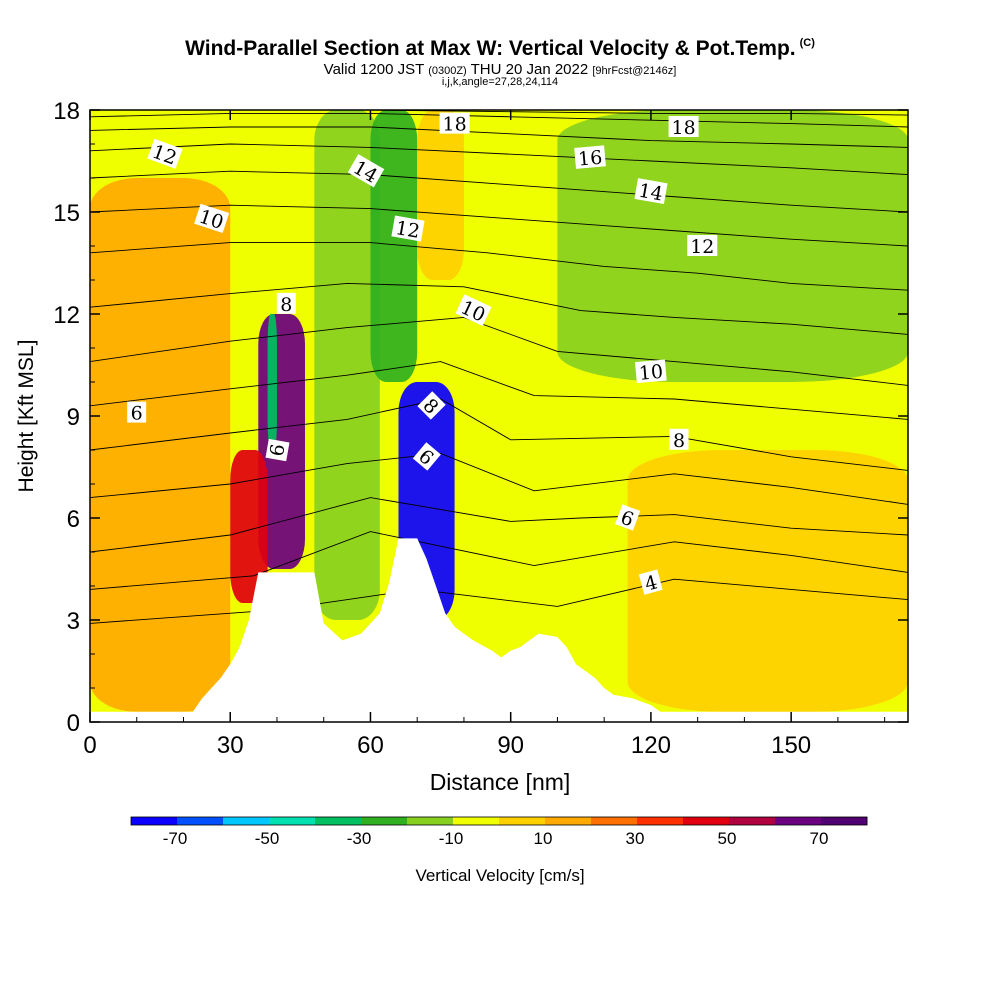 This screenshot has width=1000, height=1000. I want to click on valid-day: THU 20 Jan 2022, so click(529, 69).